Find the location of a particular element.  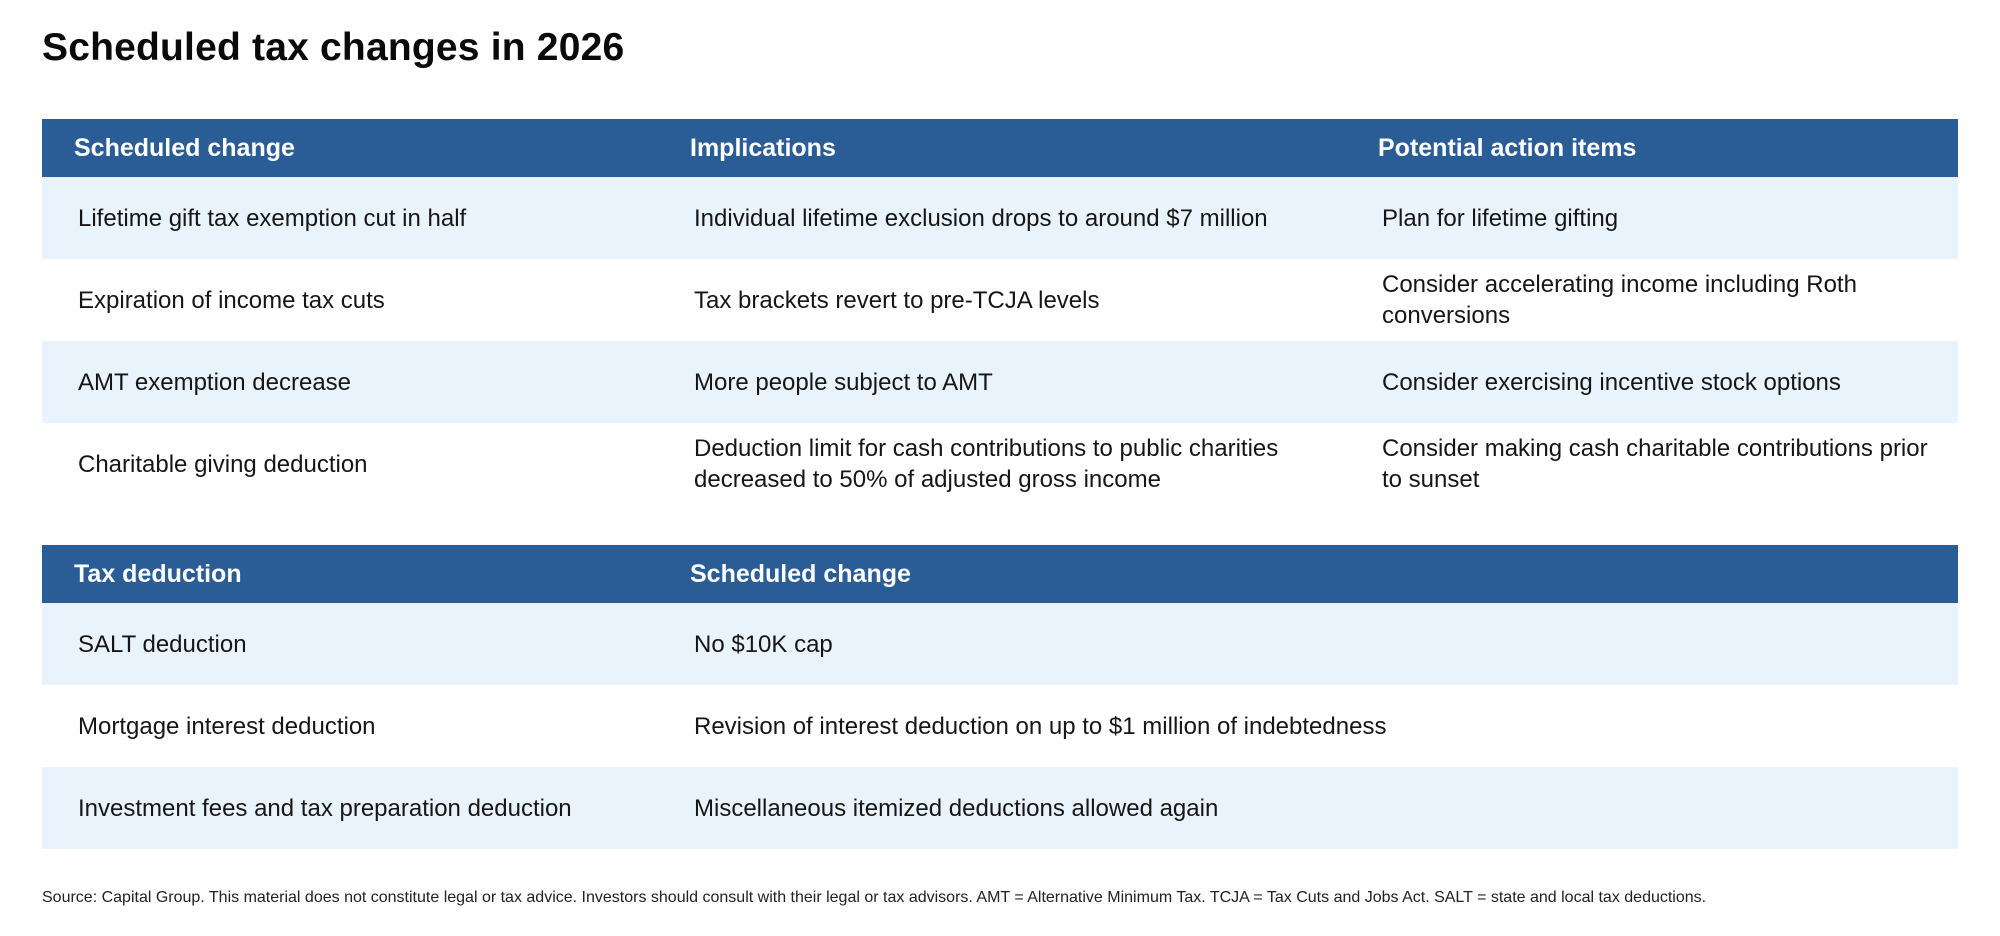

column-header-potential-action-items: Potential action items is located at coordinates (1507, 147).